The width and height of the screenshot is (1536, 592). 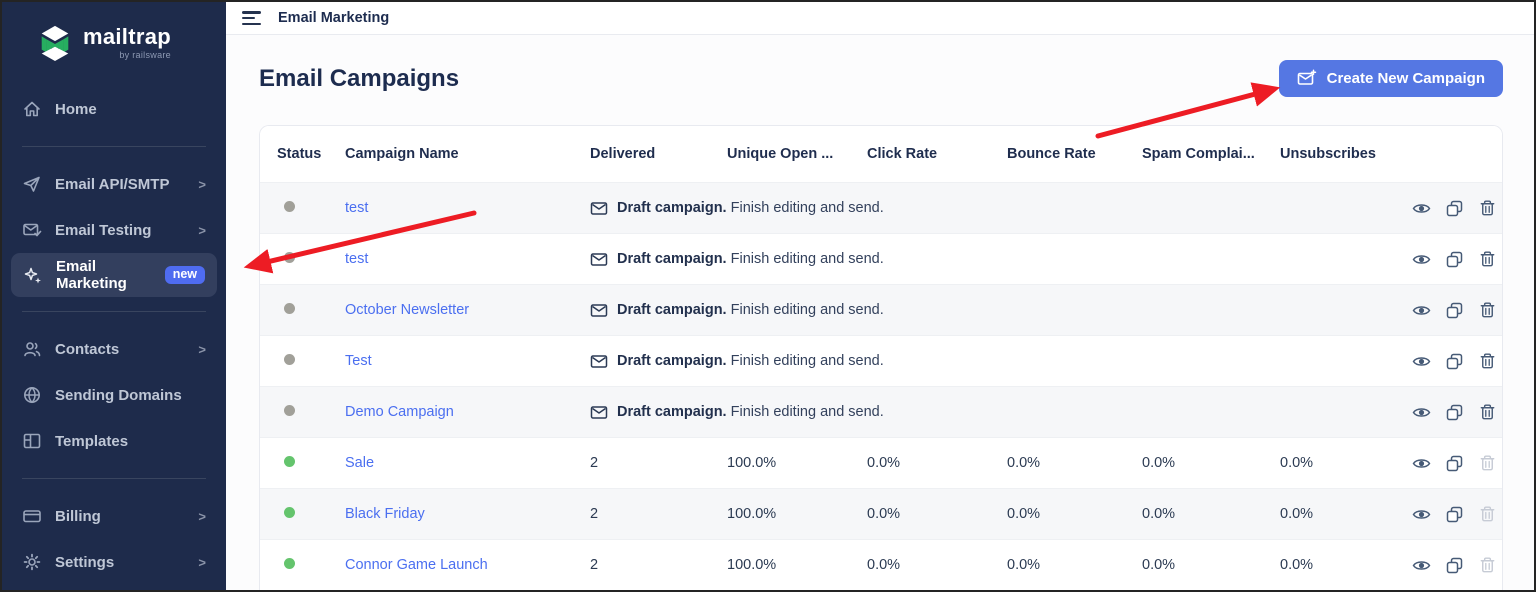 I want to click on table-row: Sale 2 100.0% 0.0% 0.0% 0.0% 0.0%, so click(x=881, y=462).